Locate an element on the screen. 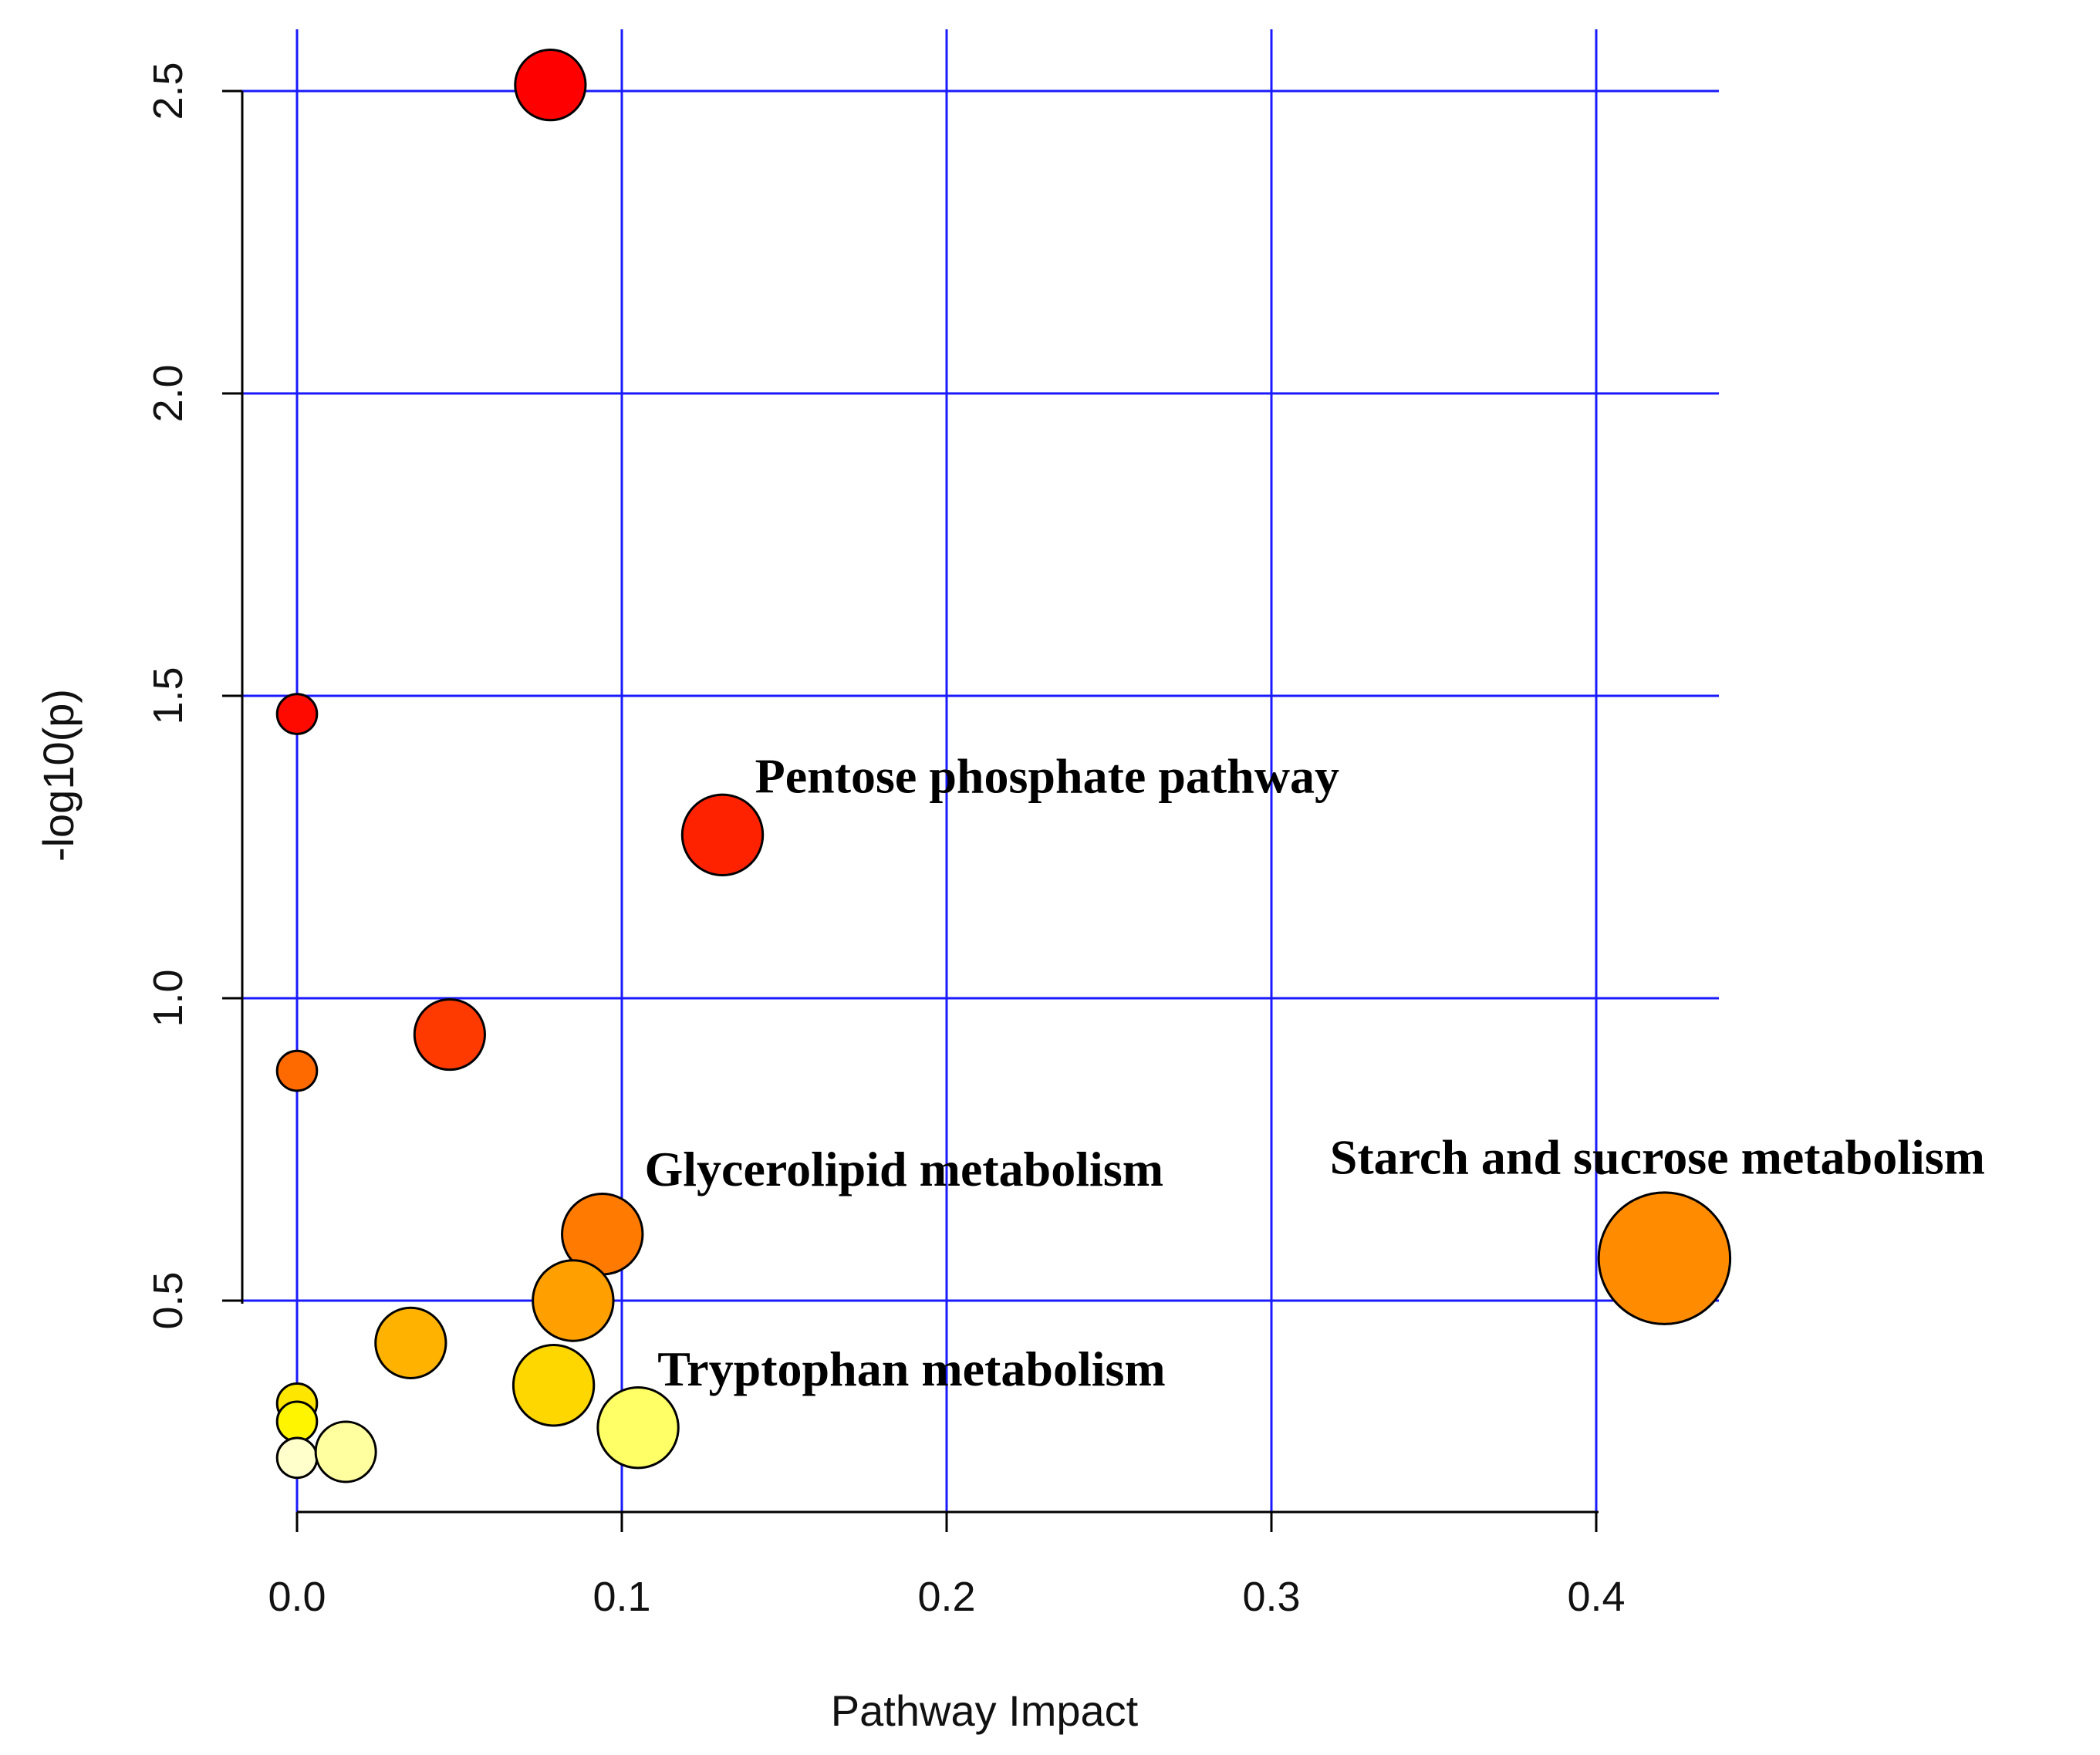 The image size is (2100, 1755). x-tick-label: 0.3 is located at coordinates (1271, 1597).